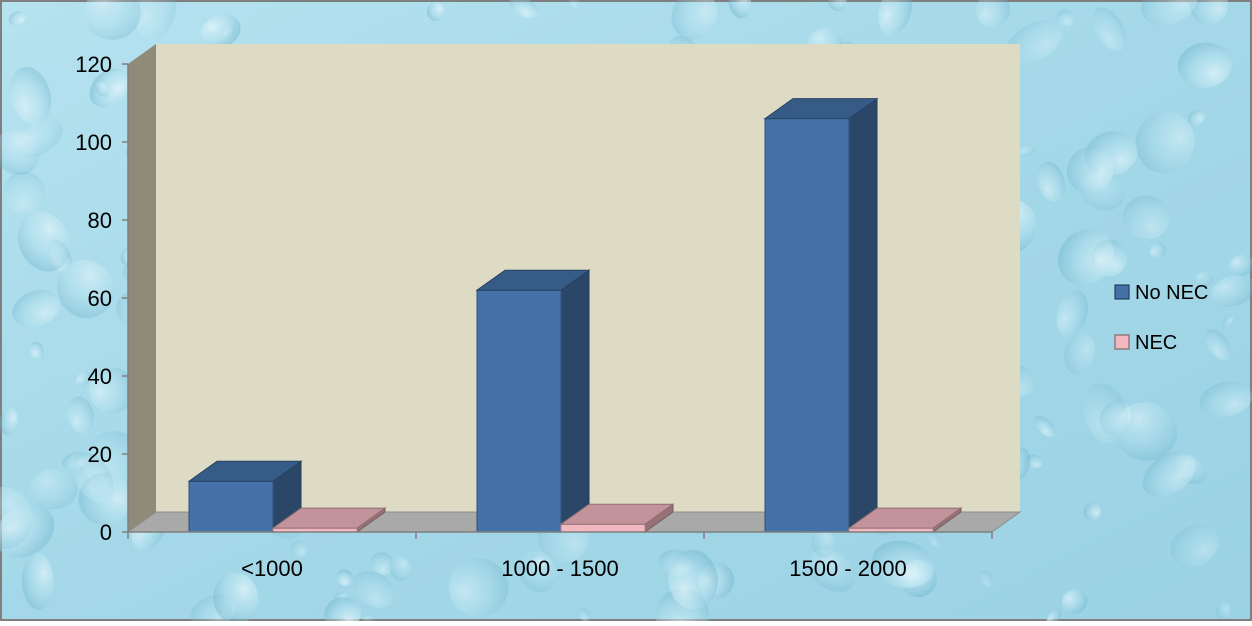 This screenshot has height=626, width=1252. What do you see at coordinates (559, 568) in the screenshot?
I see `x-tick-label: 1000 - 1500` at bounding box center [559, 568].